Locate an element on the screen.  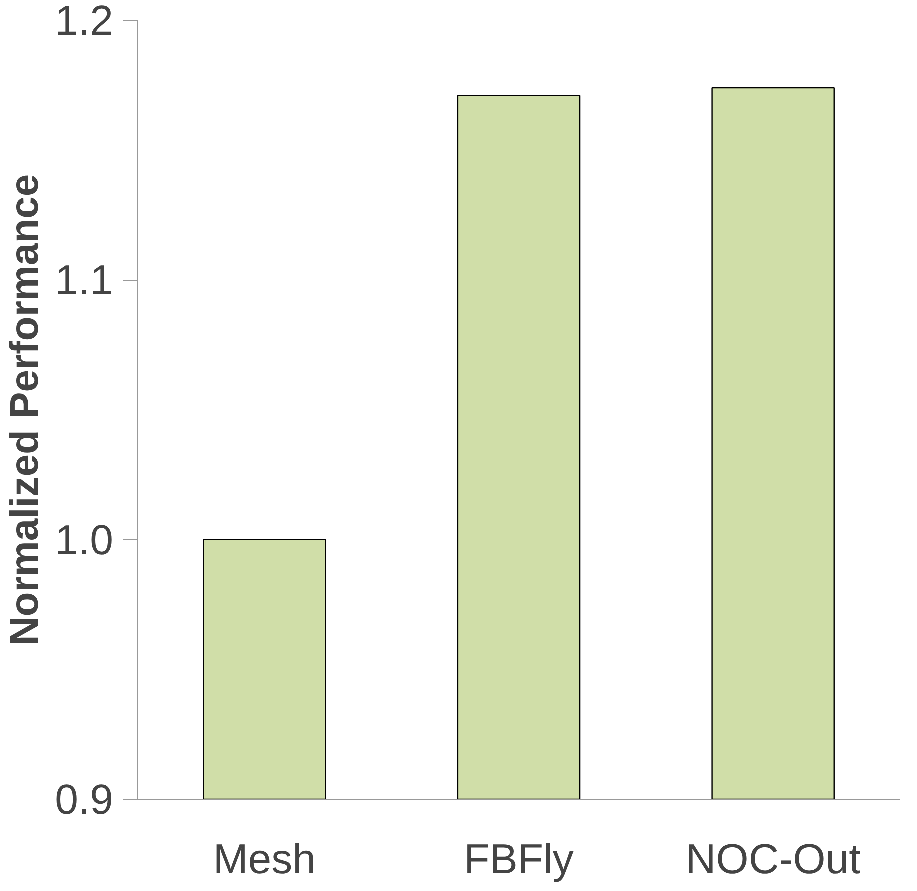
x-tick-label: Mesh is located at coordinates (264, 859).